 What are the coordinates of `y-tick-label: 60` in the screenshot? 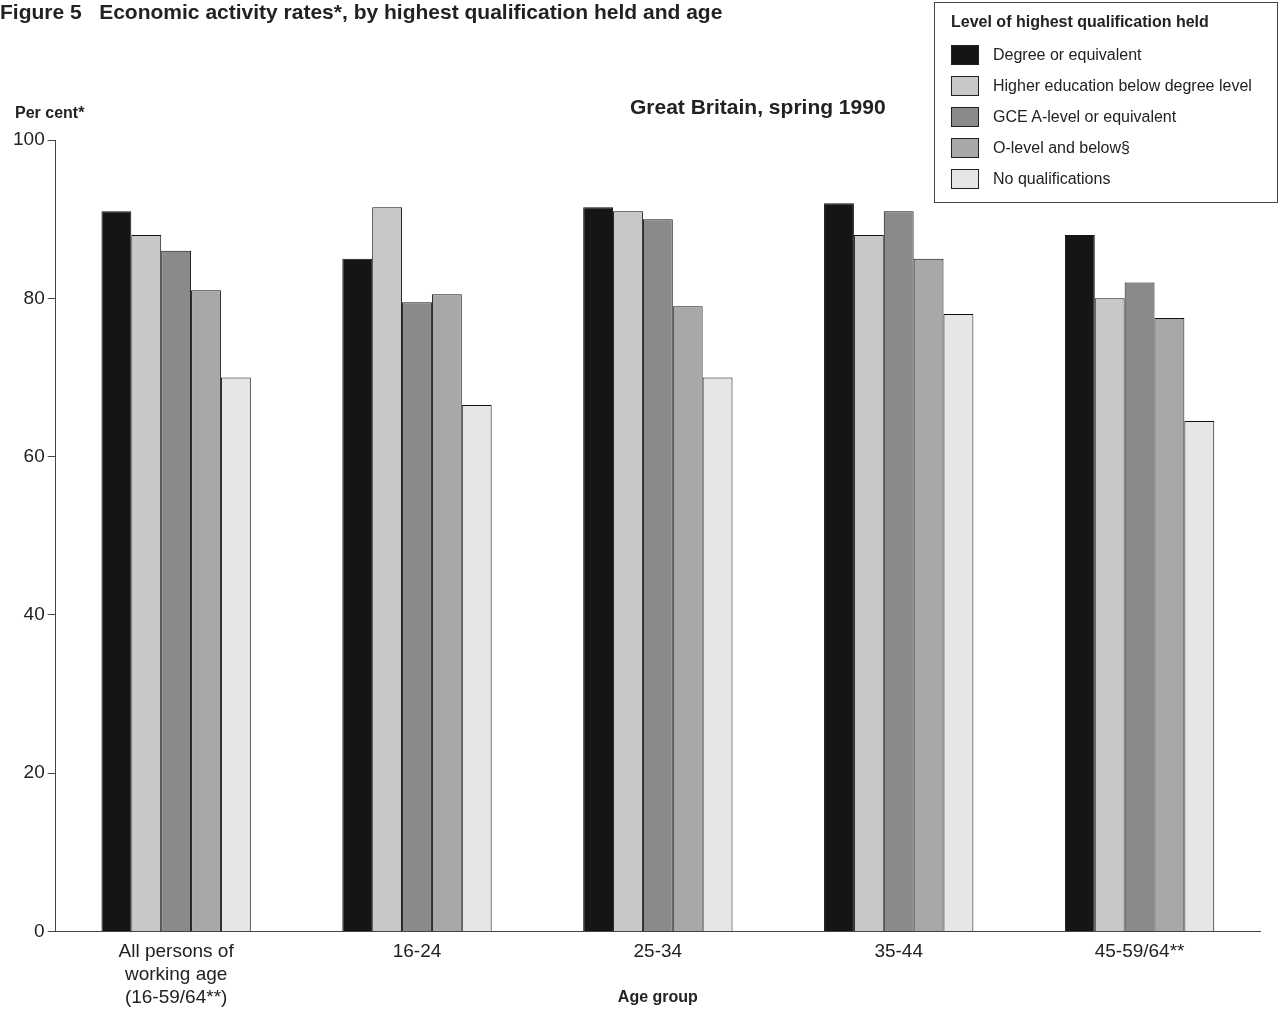 It's located at (34, 455).